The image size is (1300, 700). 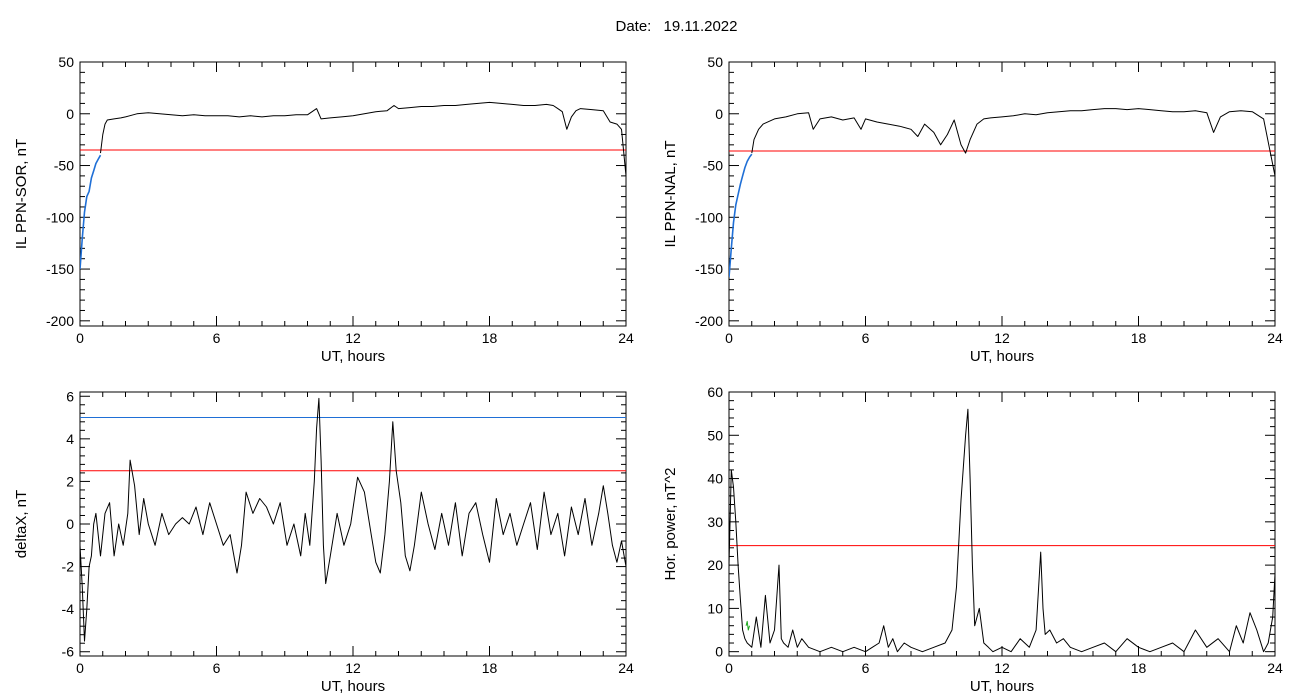 What do you see at coordinates (715, 565) in the screenshot?
I see `y-tick-label: 20` at bounding box center [715, 565].